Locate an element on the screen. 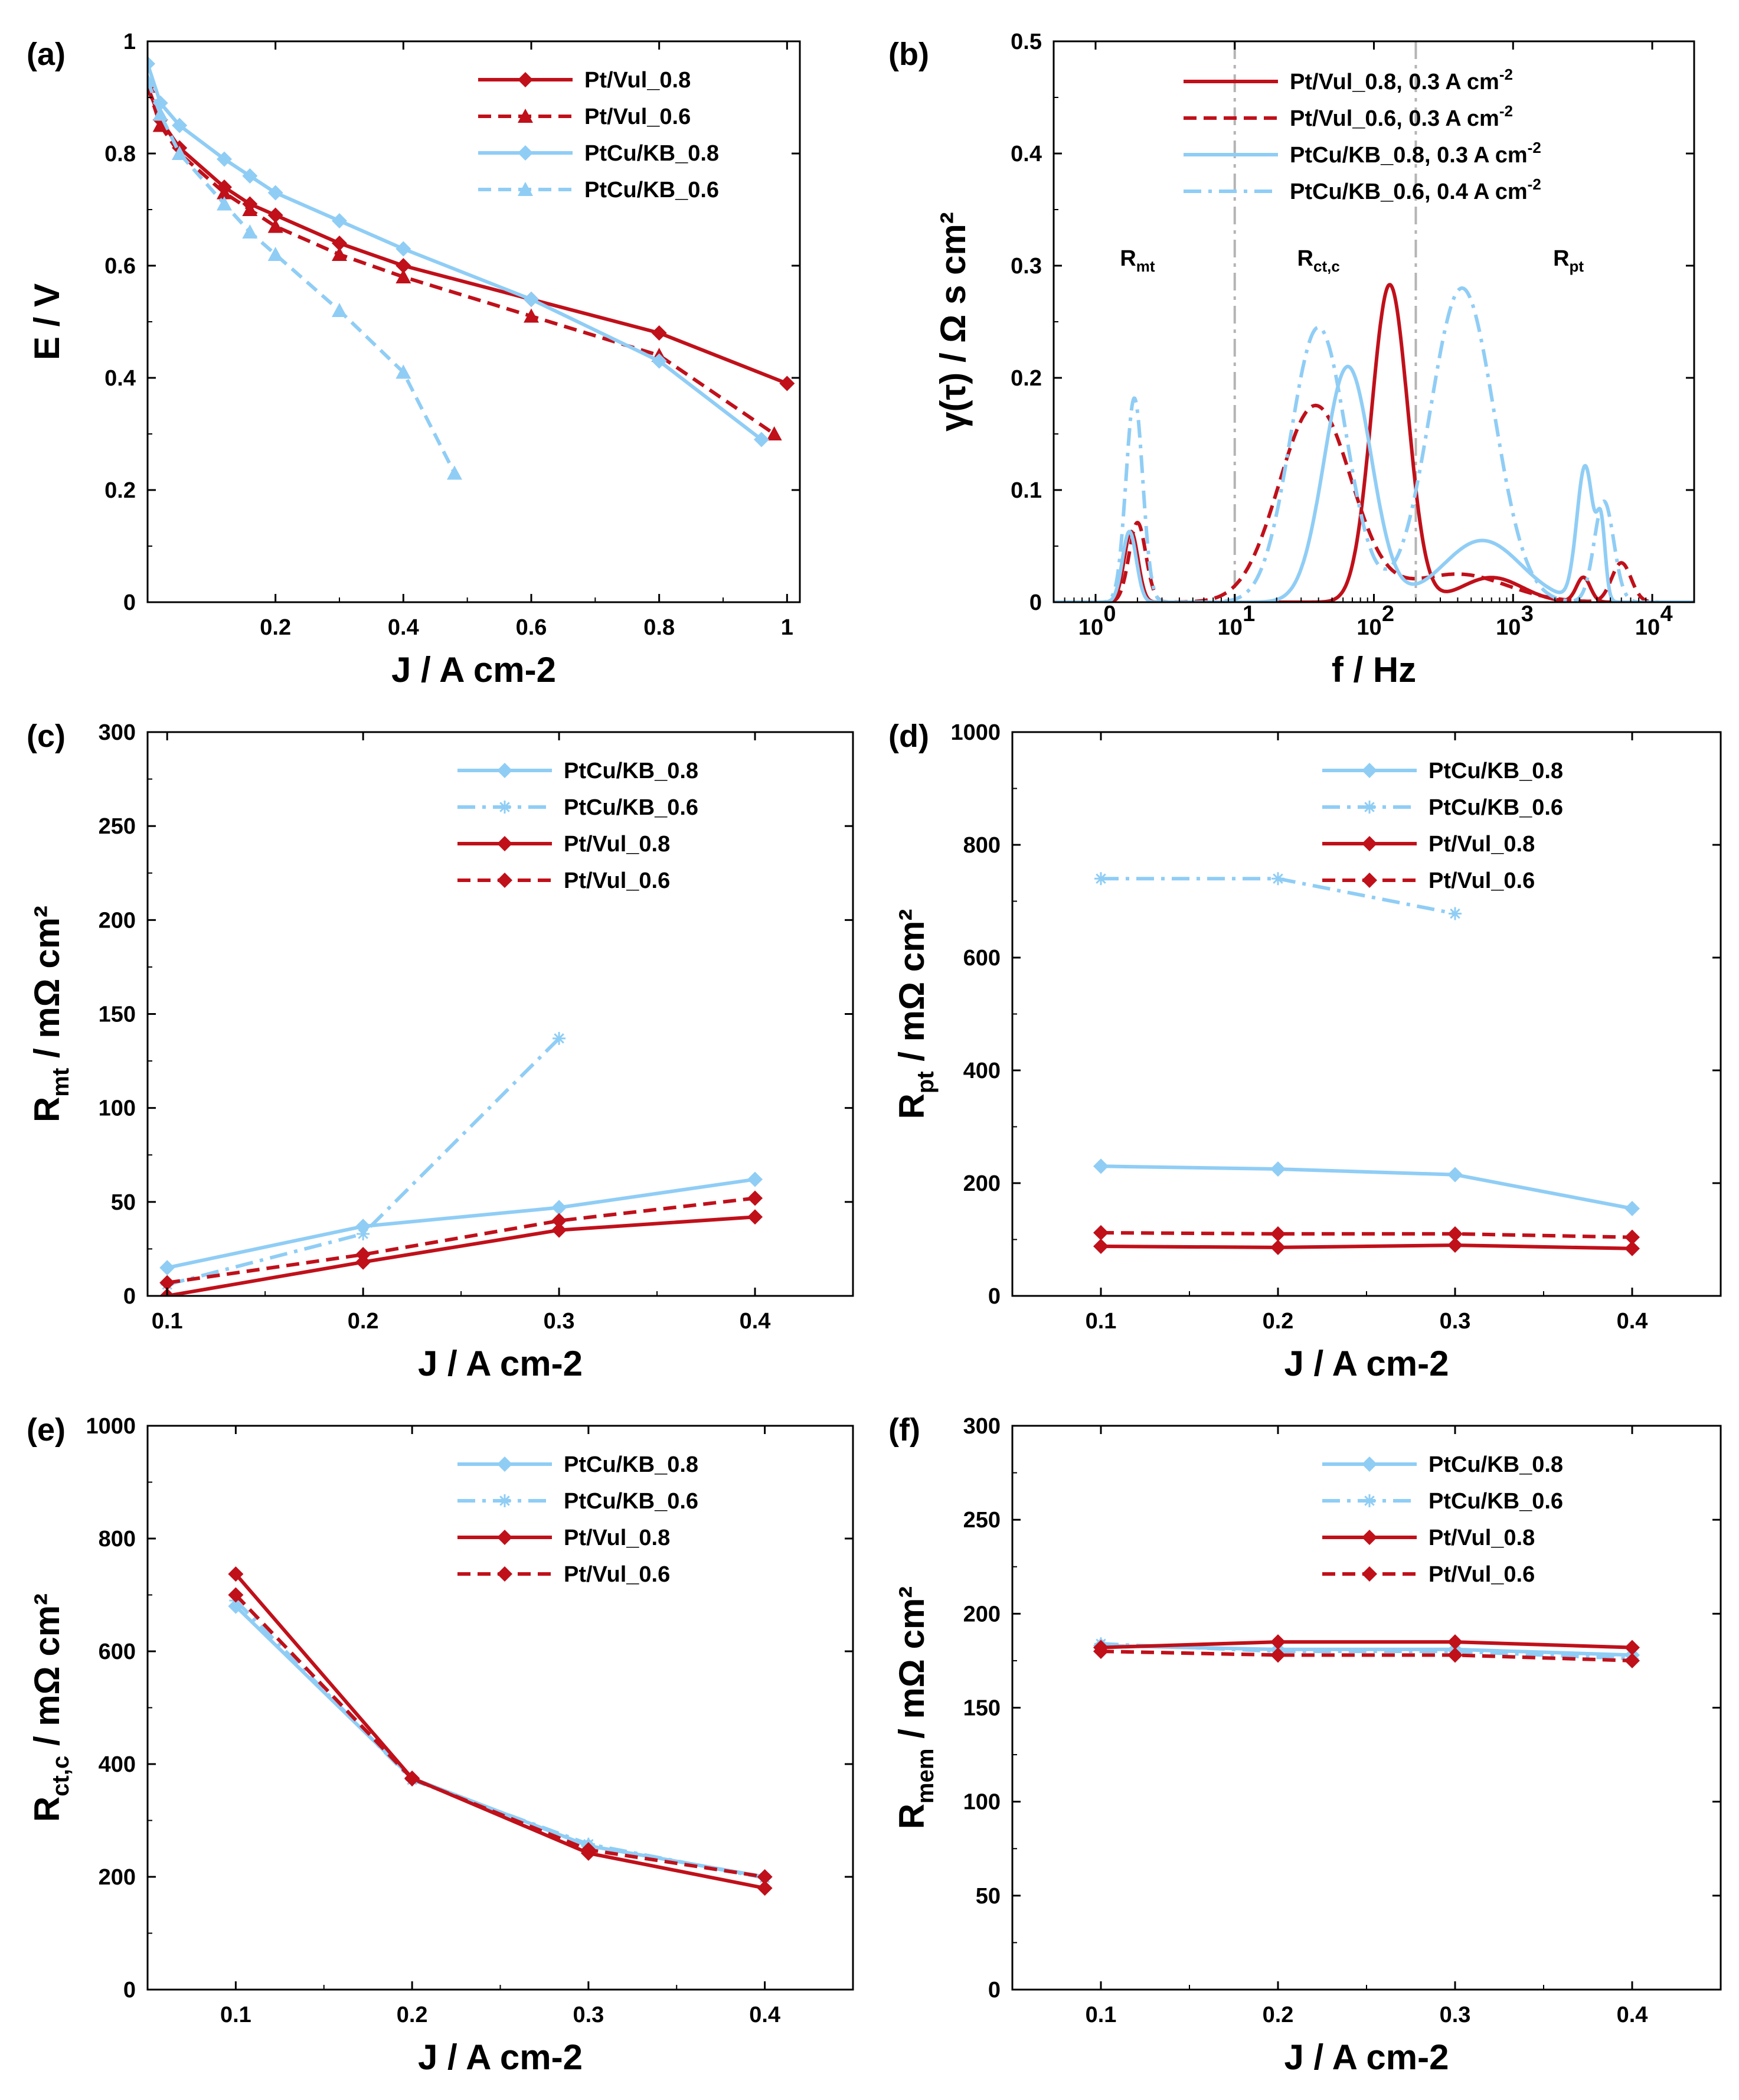 The width and height of the screenshot is (1739, 2100). y-tick-label: 50 is located at coordinates (124, 1202).